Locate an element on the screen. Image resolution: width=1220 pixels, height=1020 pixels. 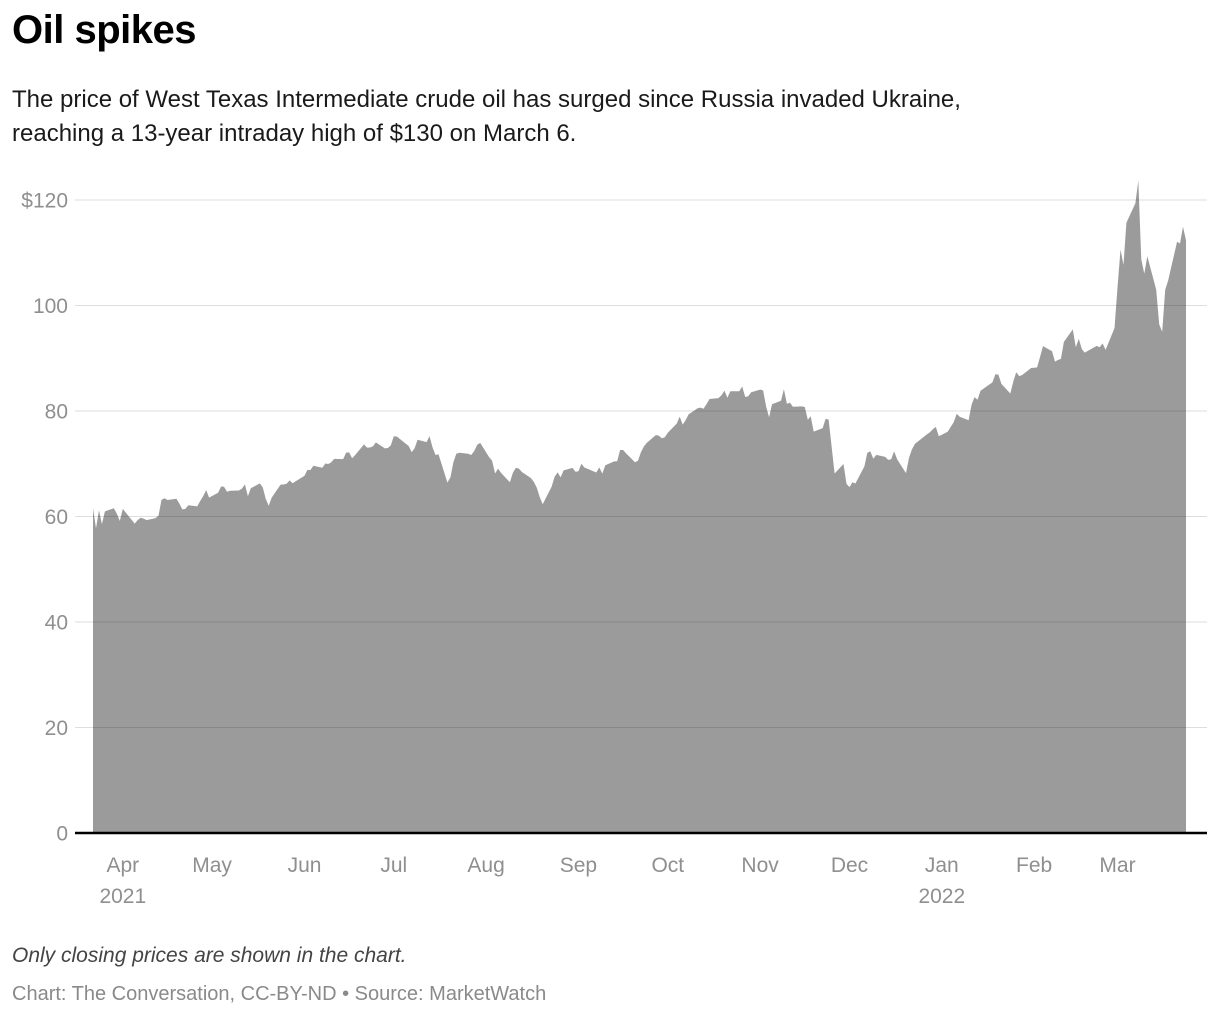
x-tick-label: Nov is located at coordinates (760, 865).